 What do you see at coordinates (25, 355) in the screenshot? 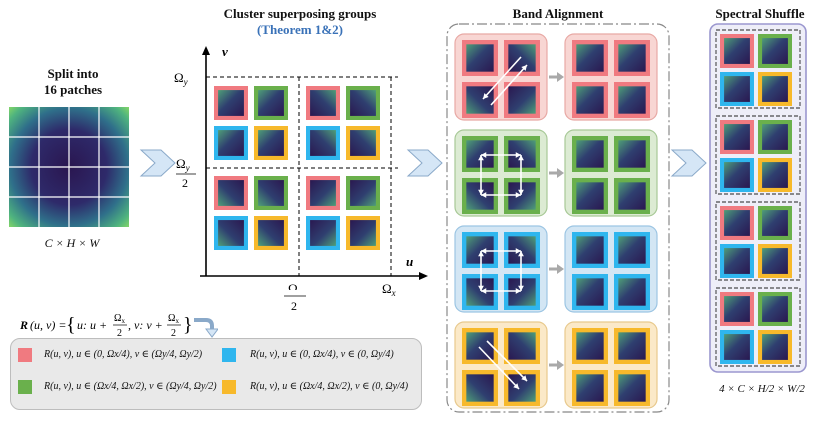
I see `legend-swatch-red` at bounding box center [25, 355].